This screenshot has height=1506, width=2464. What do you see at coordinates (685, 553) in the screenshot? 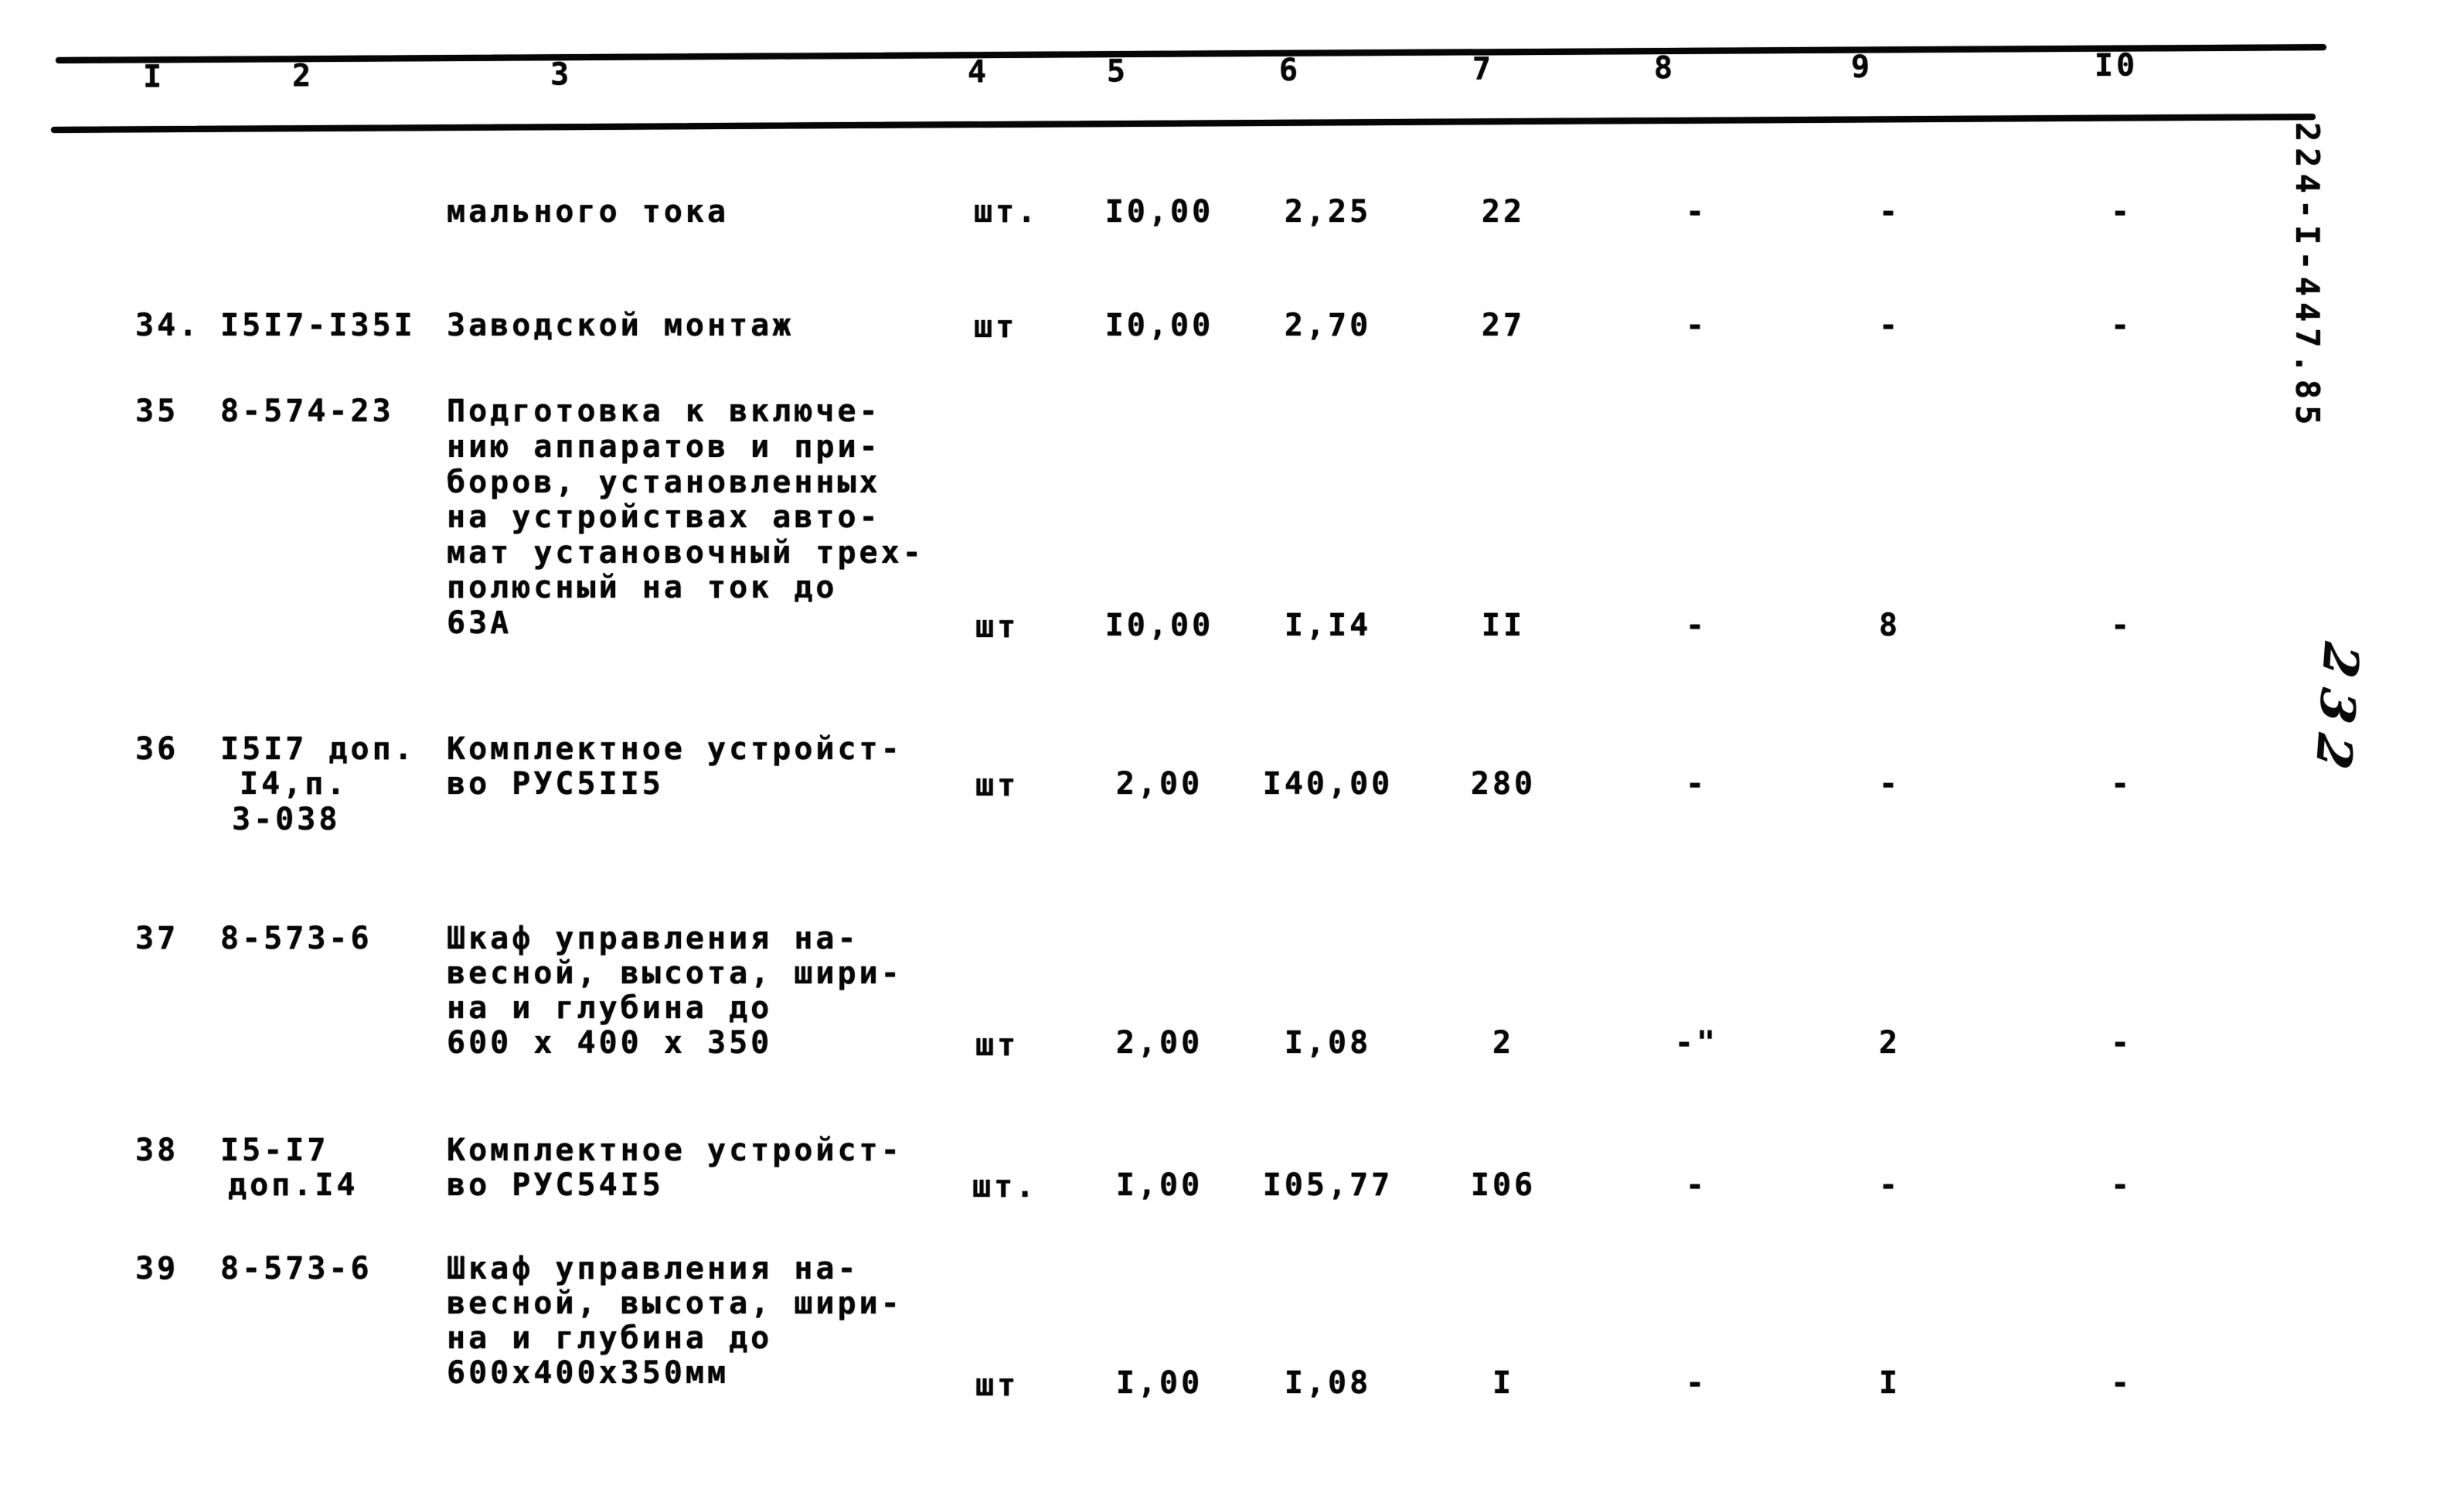
I see `description-line: мат установочный трех-` at bounding box center [685, 553].